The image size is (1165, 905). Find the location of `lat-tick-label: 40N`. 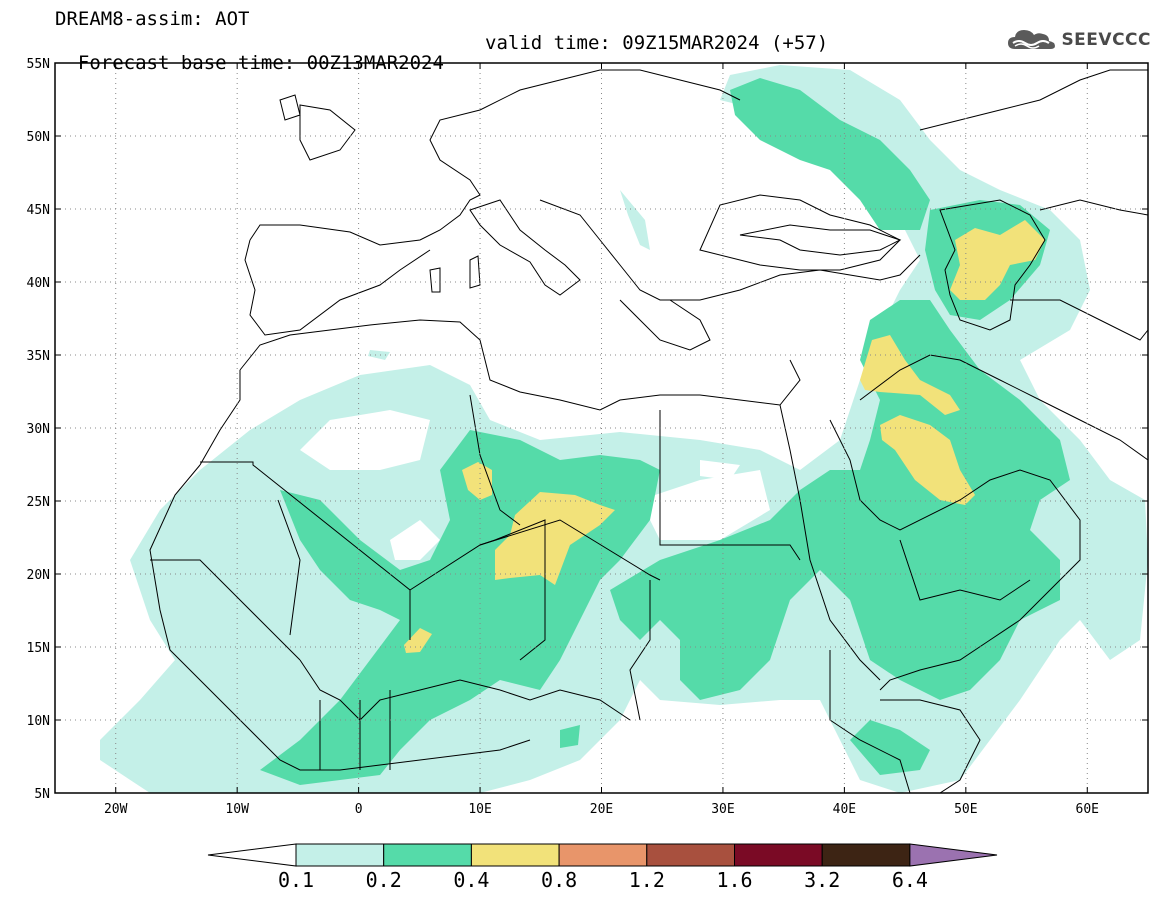

lat-tick-label: 40N is located at coordinates (38, 283).